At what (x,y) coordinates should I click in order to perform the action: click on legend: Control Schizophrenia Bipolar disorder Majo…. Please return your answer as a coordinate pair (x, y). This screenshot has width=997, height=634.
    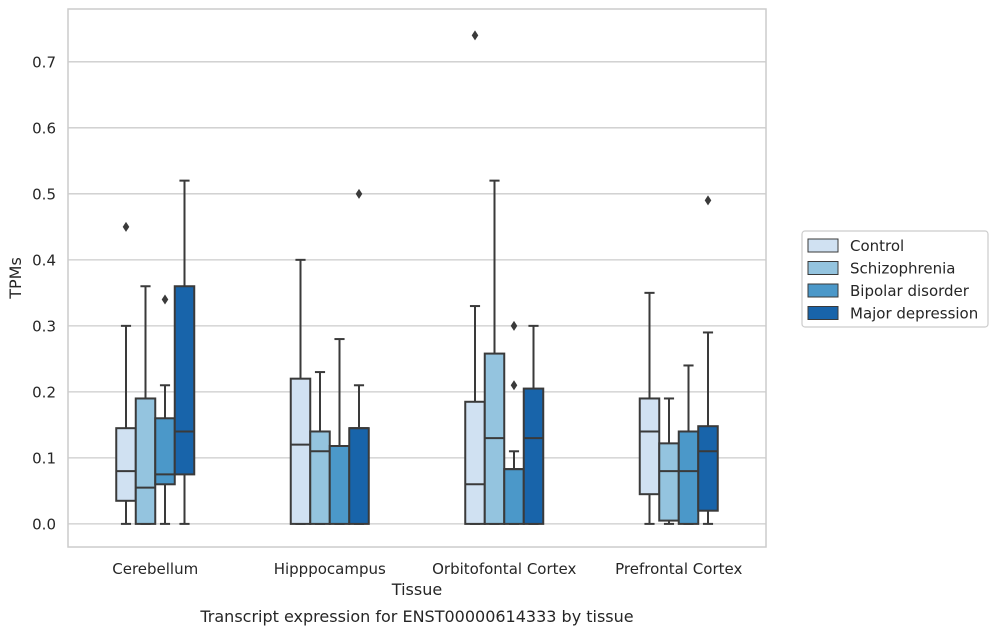
    Looking at the image, I should click on (895, 279).